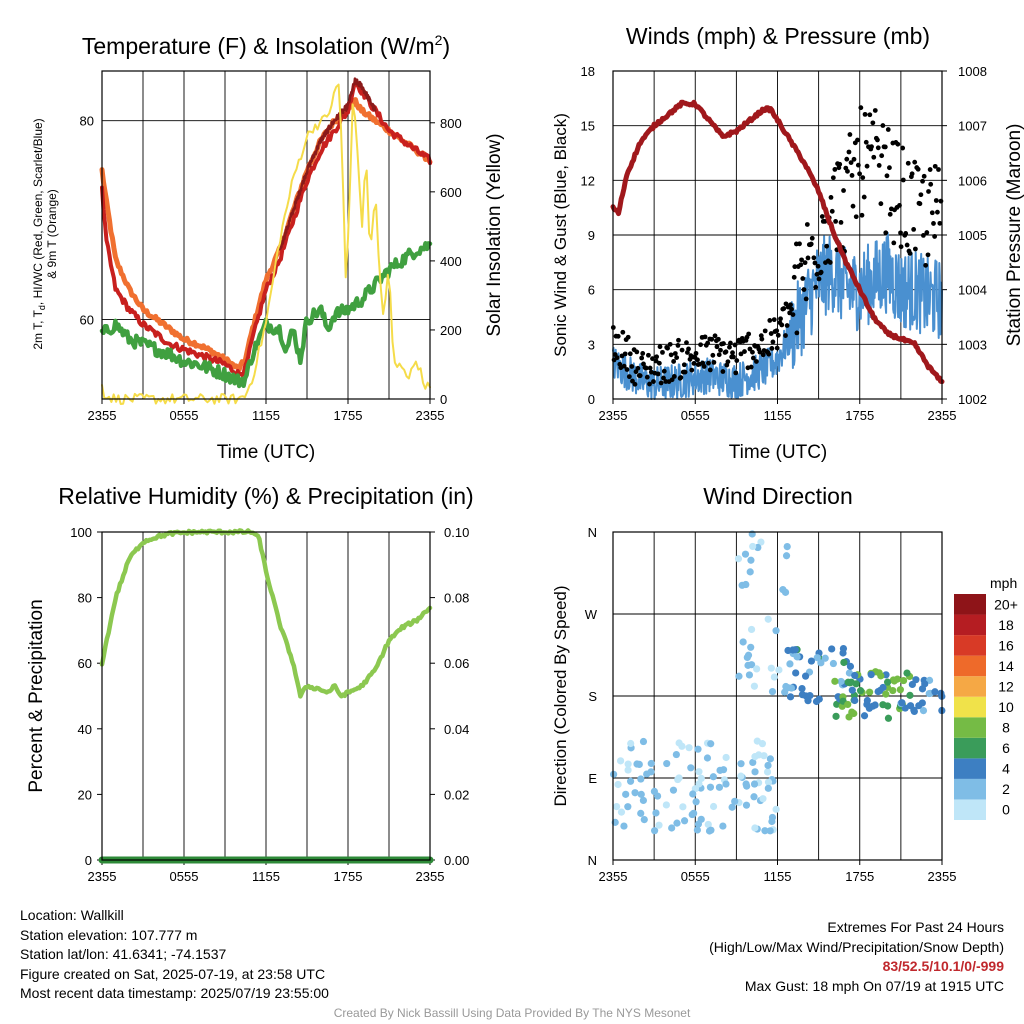 The image size is (1024, 1024). What do you see at coordinates (943, 966) in the screenshot?
I see `extremes-values: 83/52.5/10.1/0/-999` at bounding box center [943, 966].